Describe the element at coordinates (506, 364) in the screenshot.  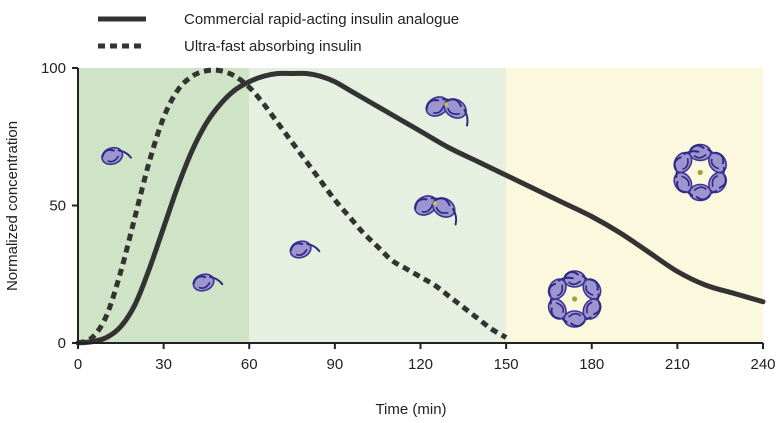
I see `x-tick-label: 150` at that location.